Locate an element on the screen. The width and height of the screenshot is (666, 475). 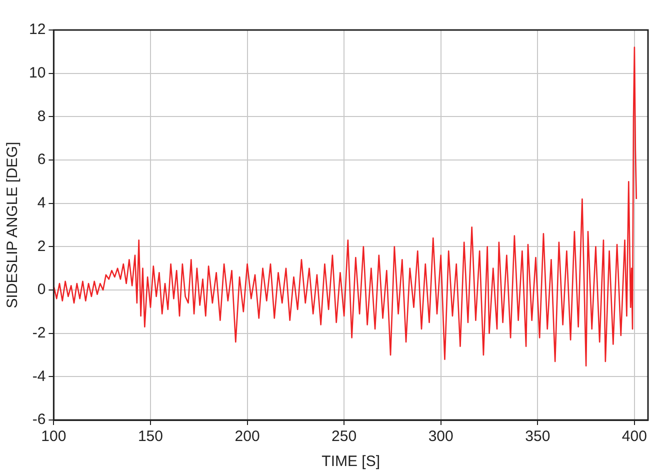
x-tick-label: 200 is located at coordinates (247, 437).